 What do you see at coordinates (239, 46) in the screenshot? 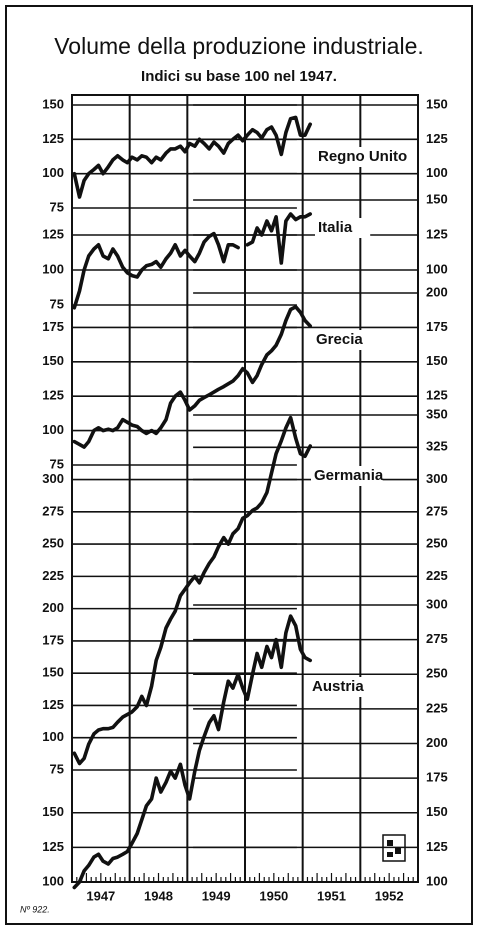
I see `chart-title: Volume della produzione industriale.` at bounding box center [239, 46].